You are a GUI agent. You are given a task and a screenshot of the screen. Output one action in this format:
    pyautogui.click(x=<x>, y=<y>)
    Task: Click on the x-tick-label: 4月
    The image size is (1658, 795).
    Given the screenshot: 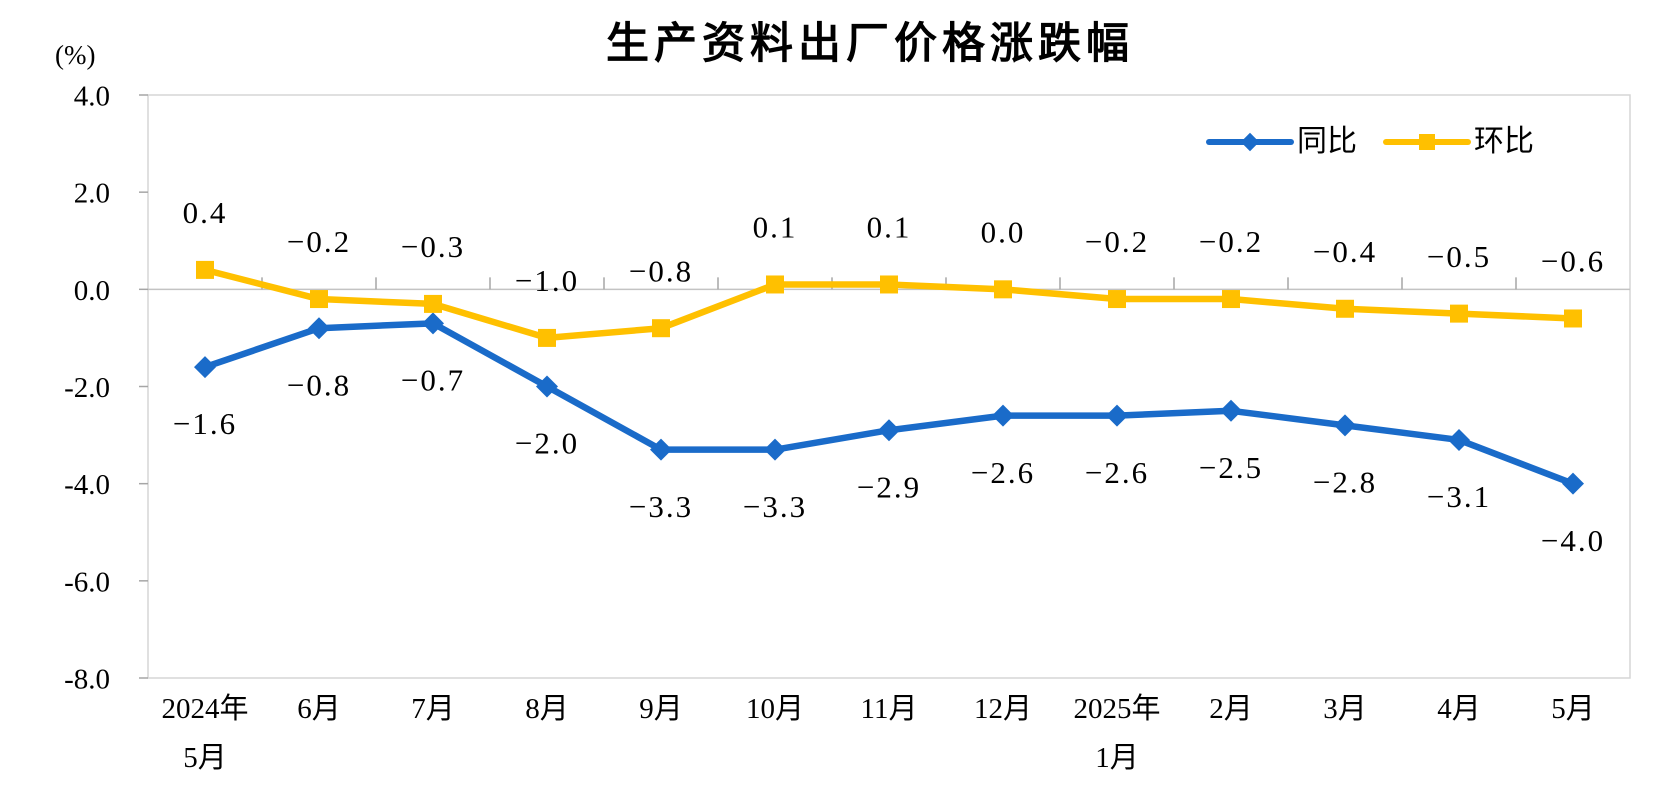 What is the action you would take?
    pyautogui.click(x=1459, y=709)
    